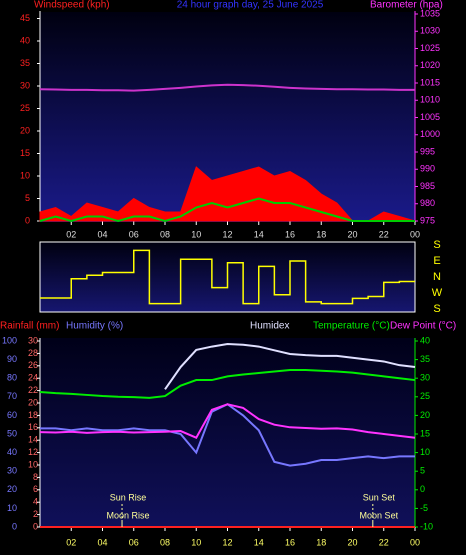  Describe the element at coordinates (436, 261) in the screenshot. I see `y-tick-label: E` at that location.